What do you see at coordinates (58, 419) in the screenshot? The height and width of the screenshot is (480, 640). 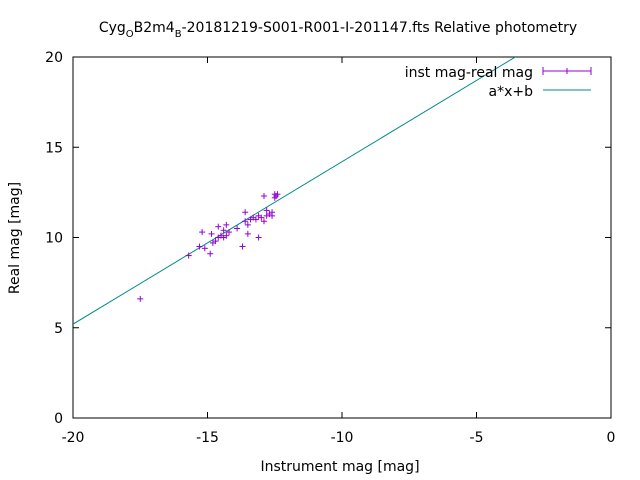 I see `y-tick-label: 0` at bounding box center [58, 419].